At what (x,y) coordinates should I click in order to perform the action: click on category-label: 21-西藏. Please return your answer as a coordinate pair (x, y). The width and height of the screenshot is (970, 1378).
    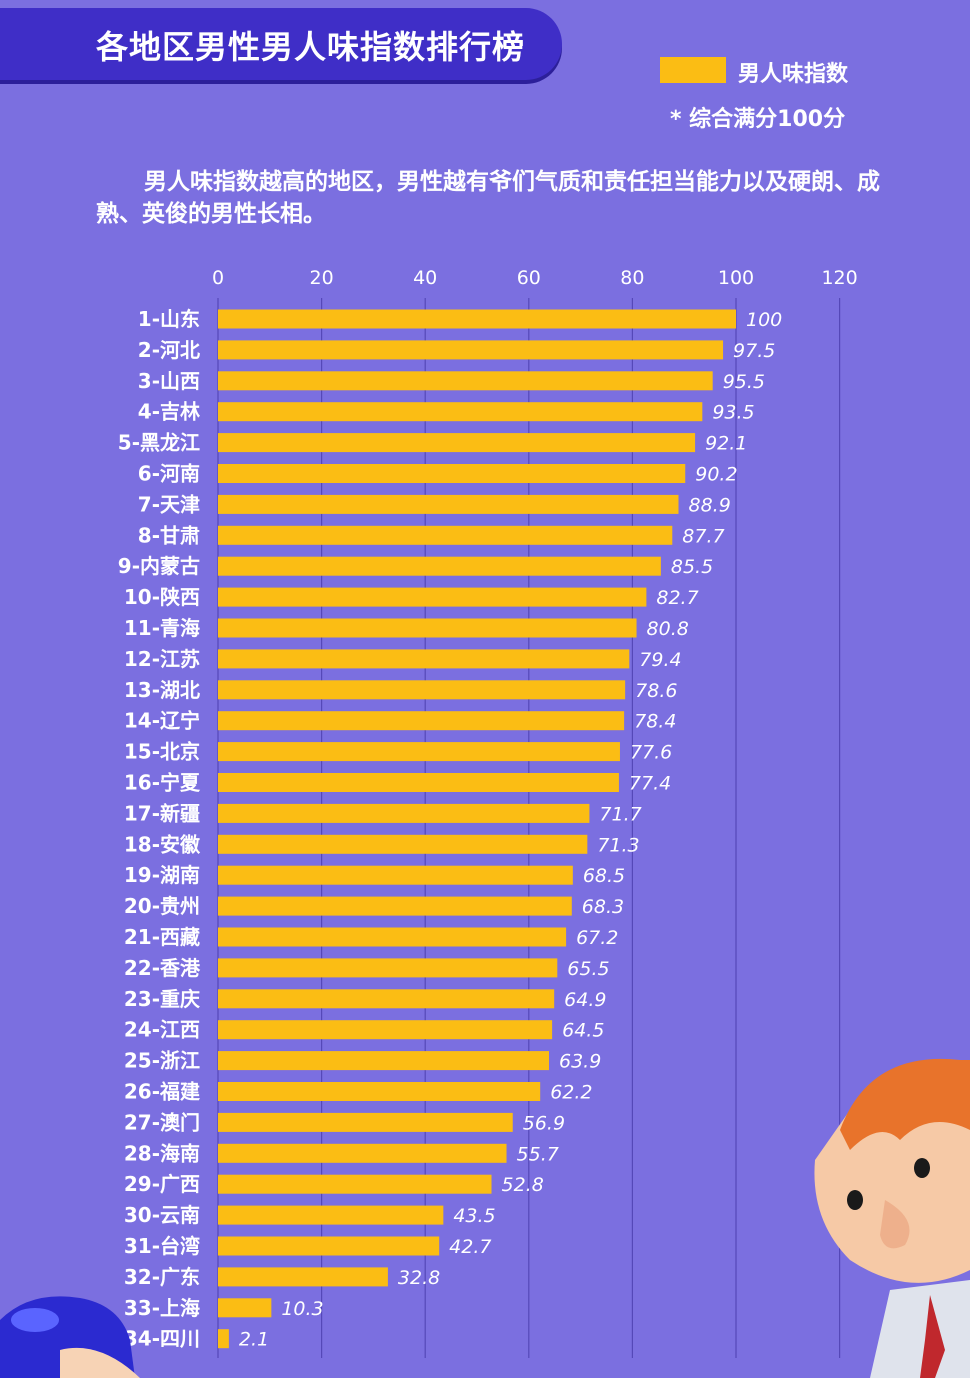
    Looking at the image, I should click on (162, 937).